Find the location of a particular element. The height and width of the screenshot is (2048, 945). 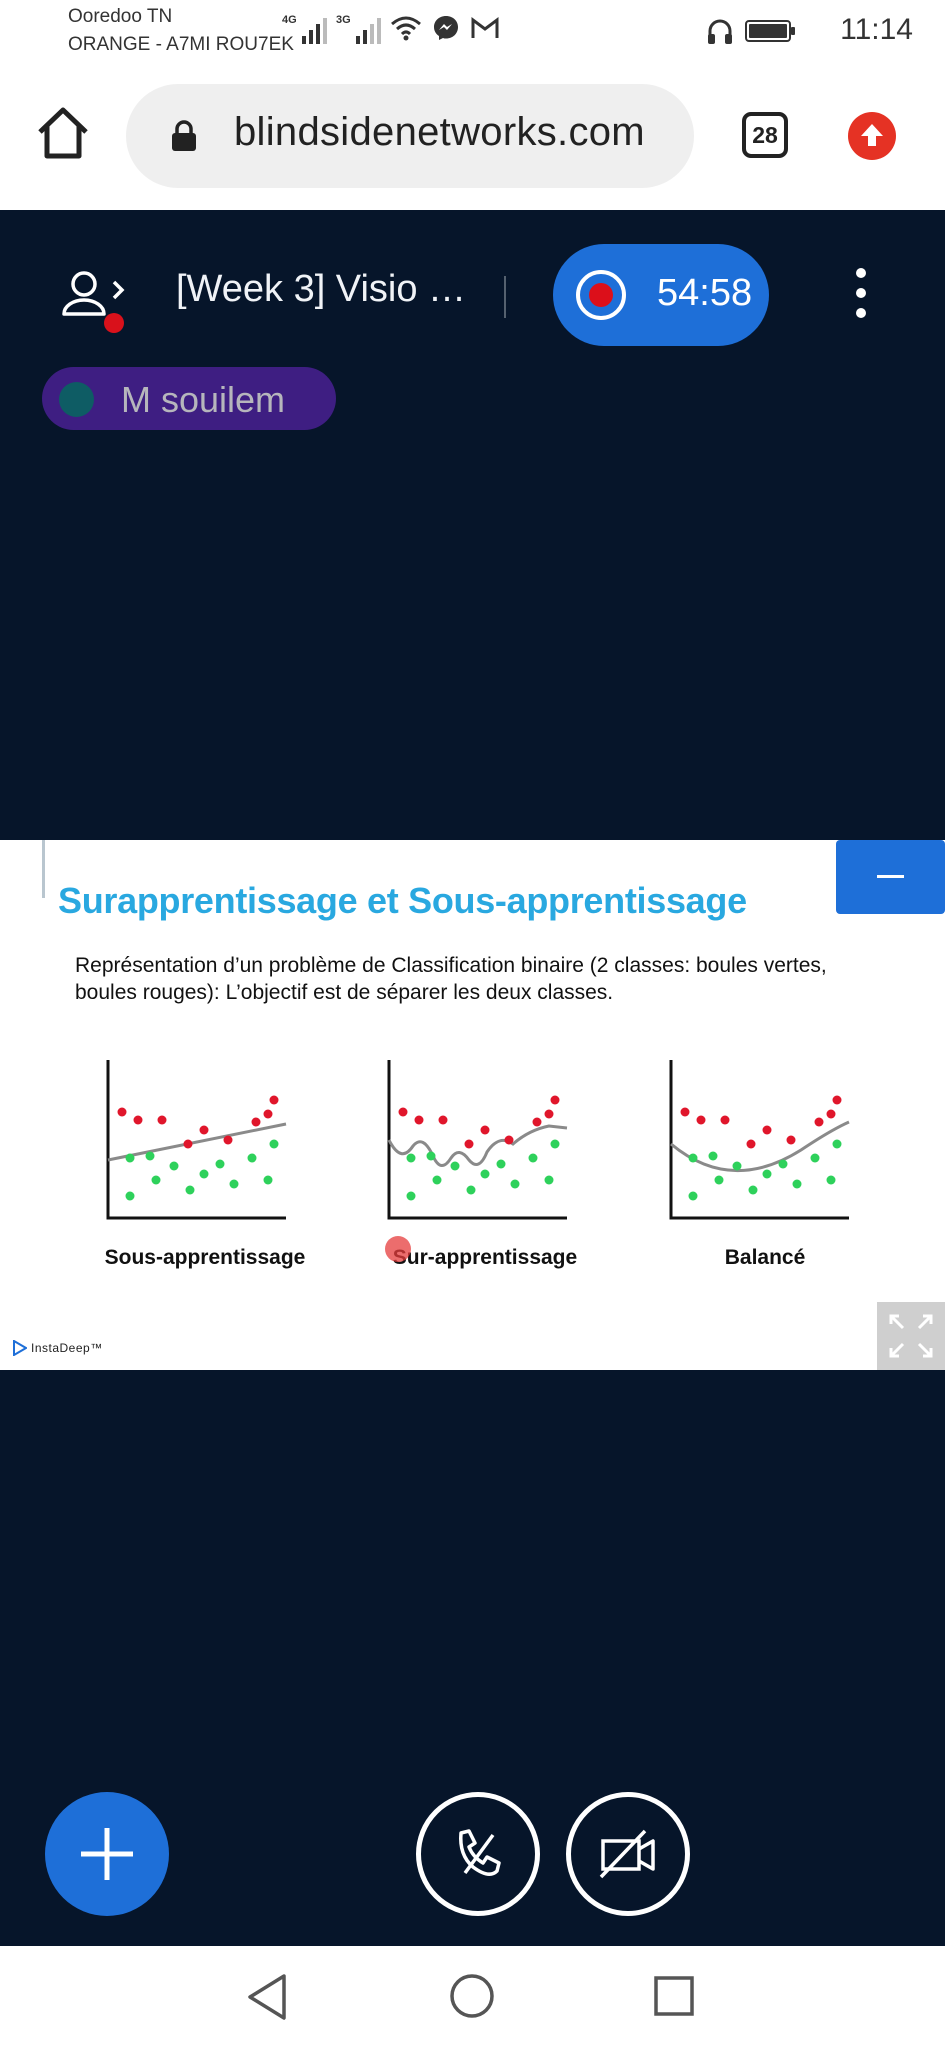

gmail-icon is located at coordinates (485, 27).